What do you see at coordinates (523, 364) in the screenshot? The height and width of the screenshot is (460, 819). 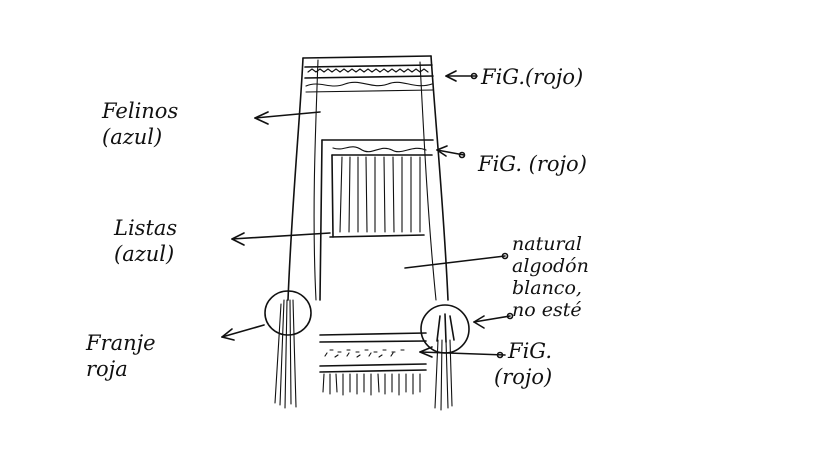 I see `label-fig-bottom: FiG. (rojo)` at bounding box center [523, 364].